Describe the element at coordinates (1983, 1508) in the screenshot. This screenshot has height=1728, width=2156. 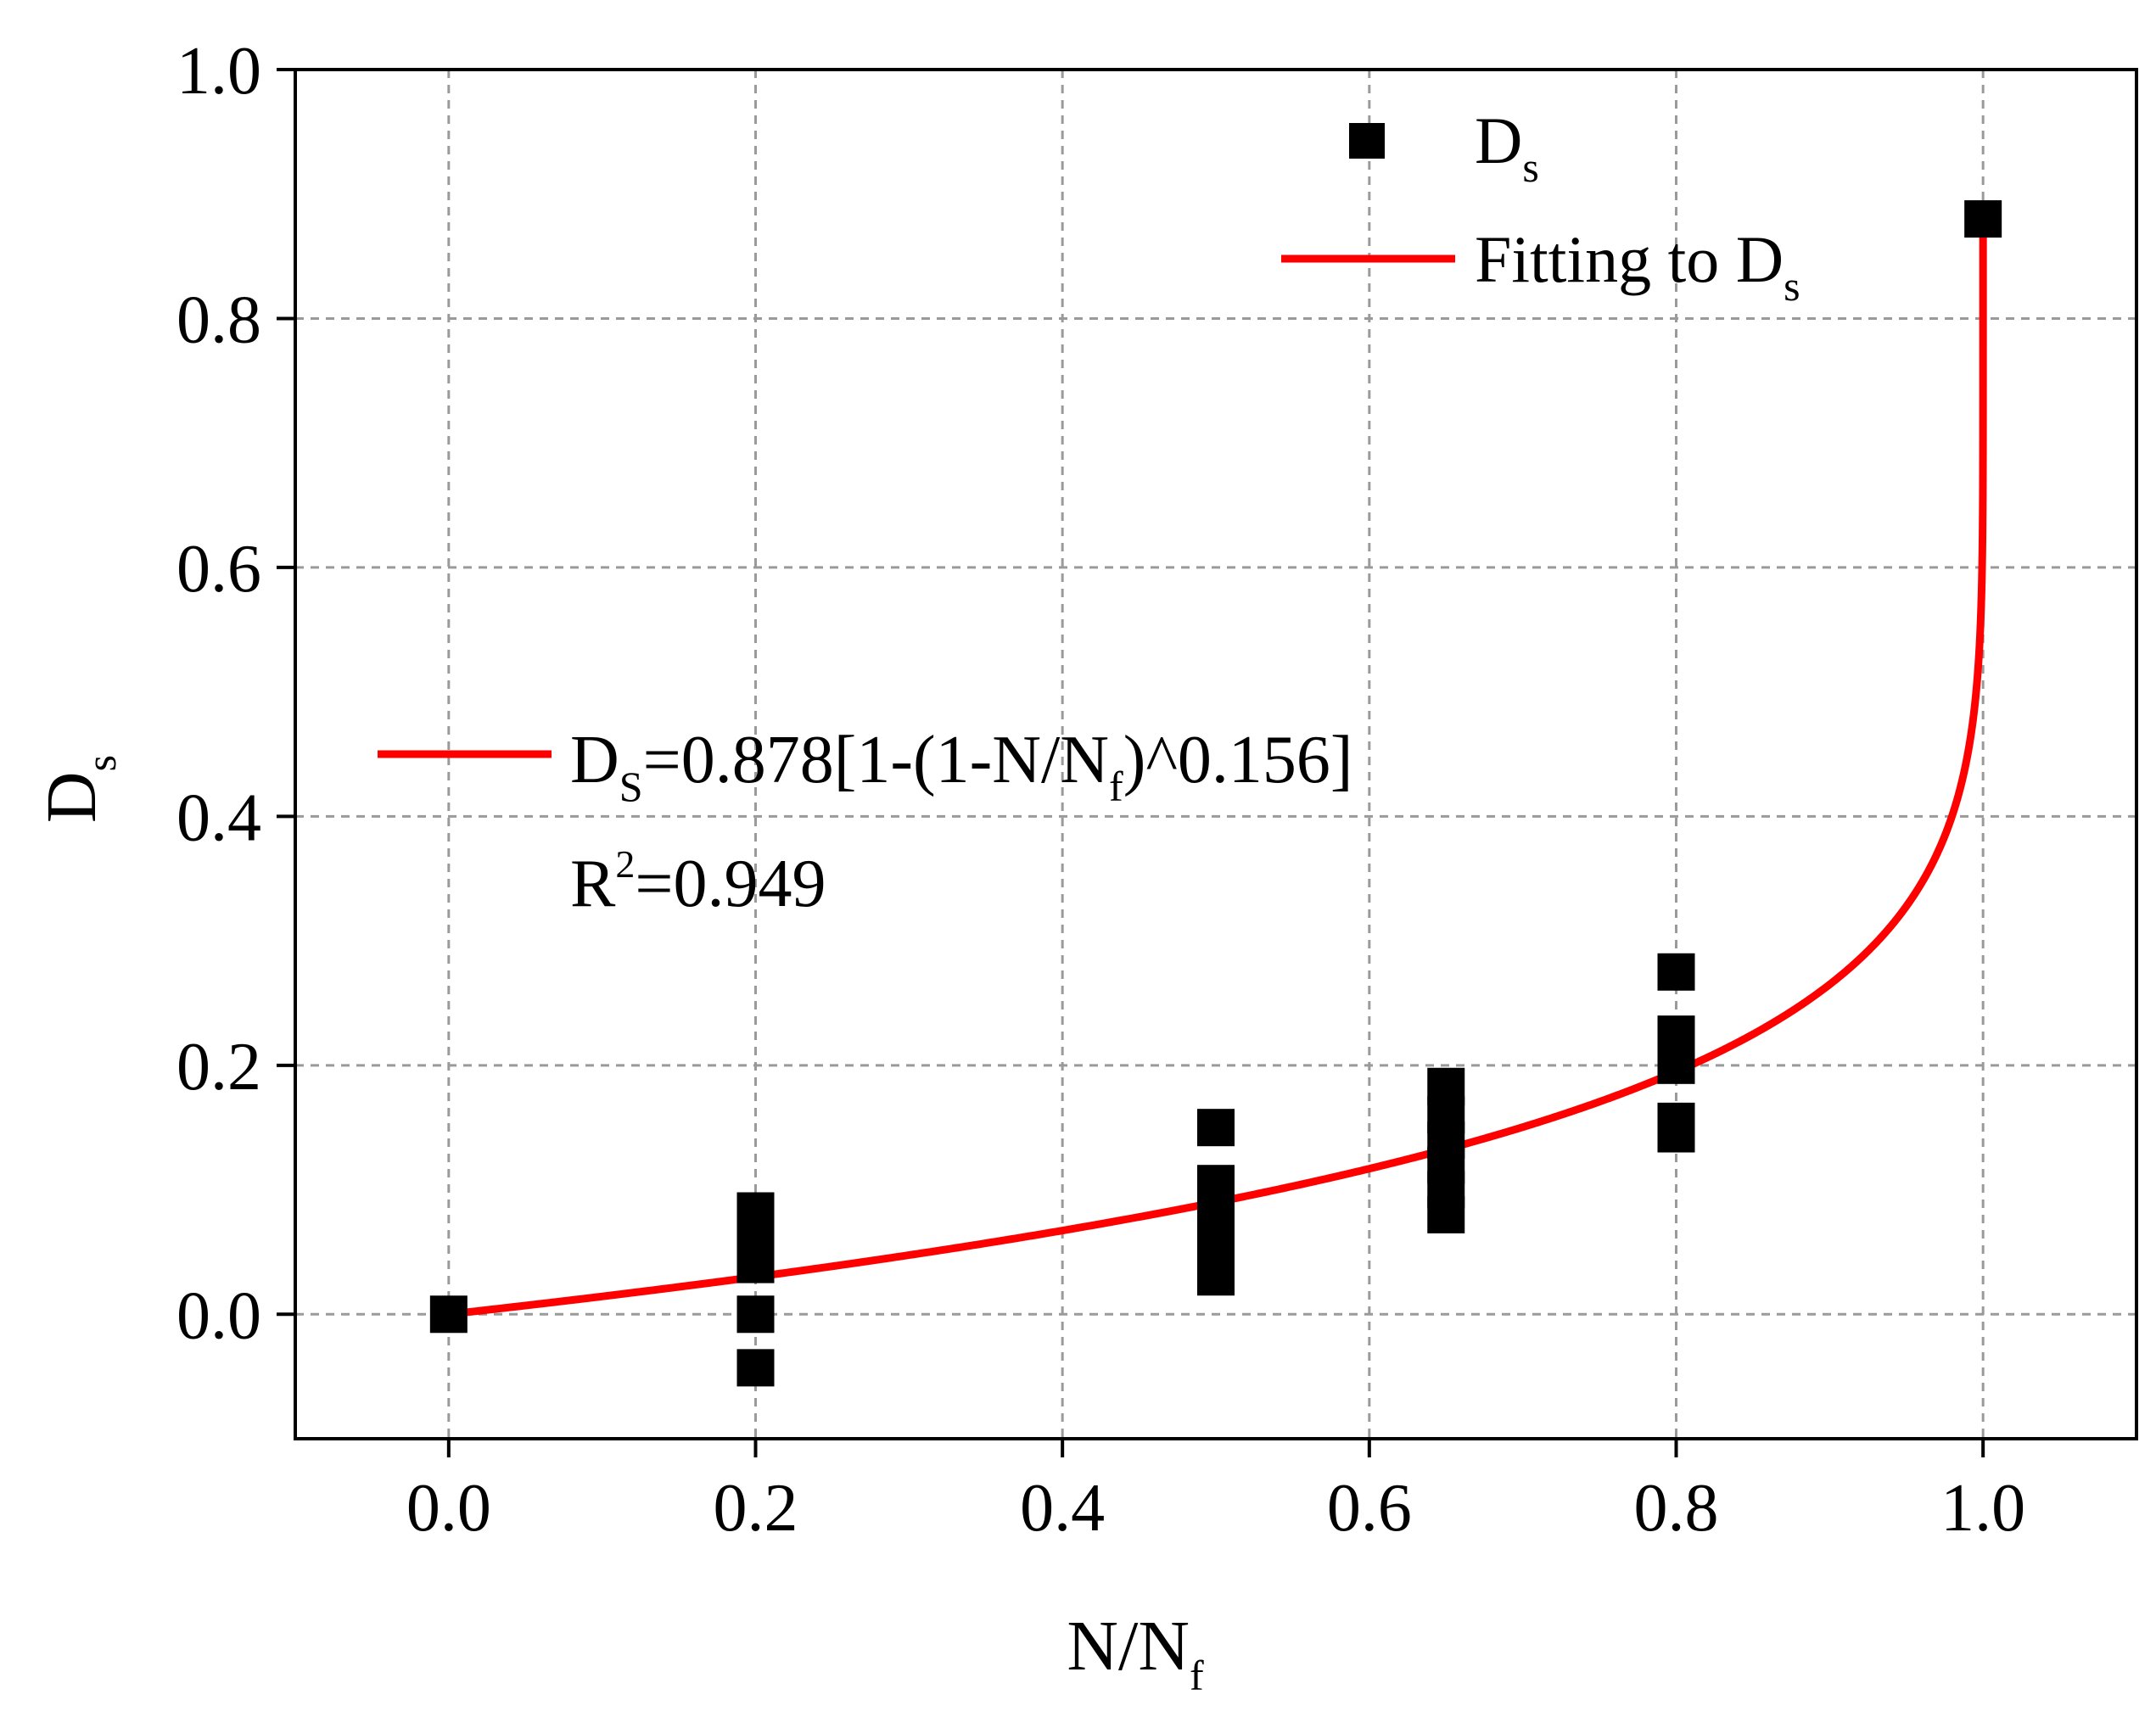
I see `x-tick-label-5: 1.0` at that location.